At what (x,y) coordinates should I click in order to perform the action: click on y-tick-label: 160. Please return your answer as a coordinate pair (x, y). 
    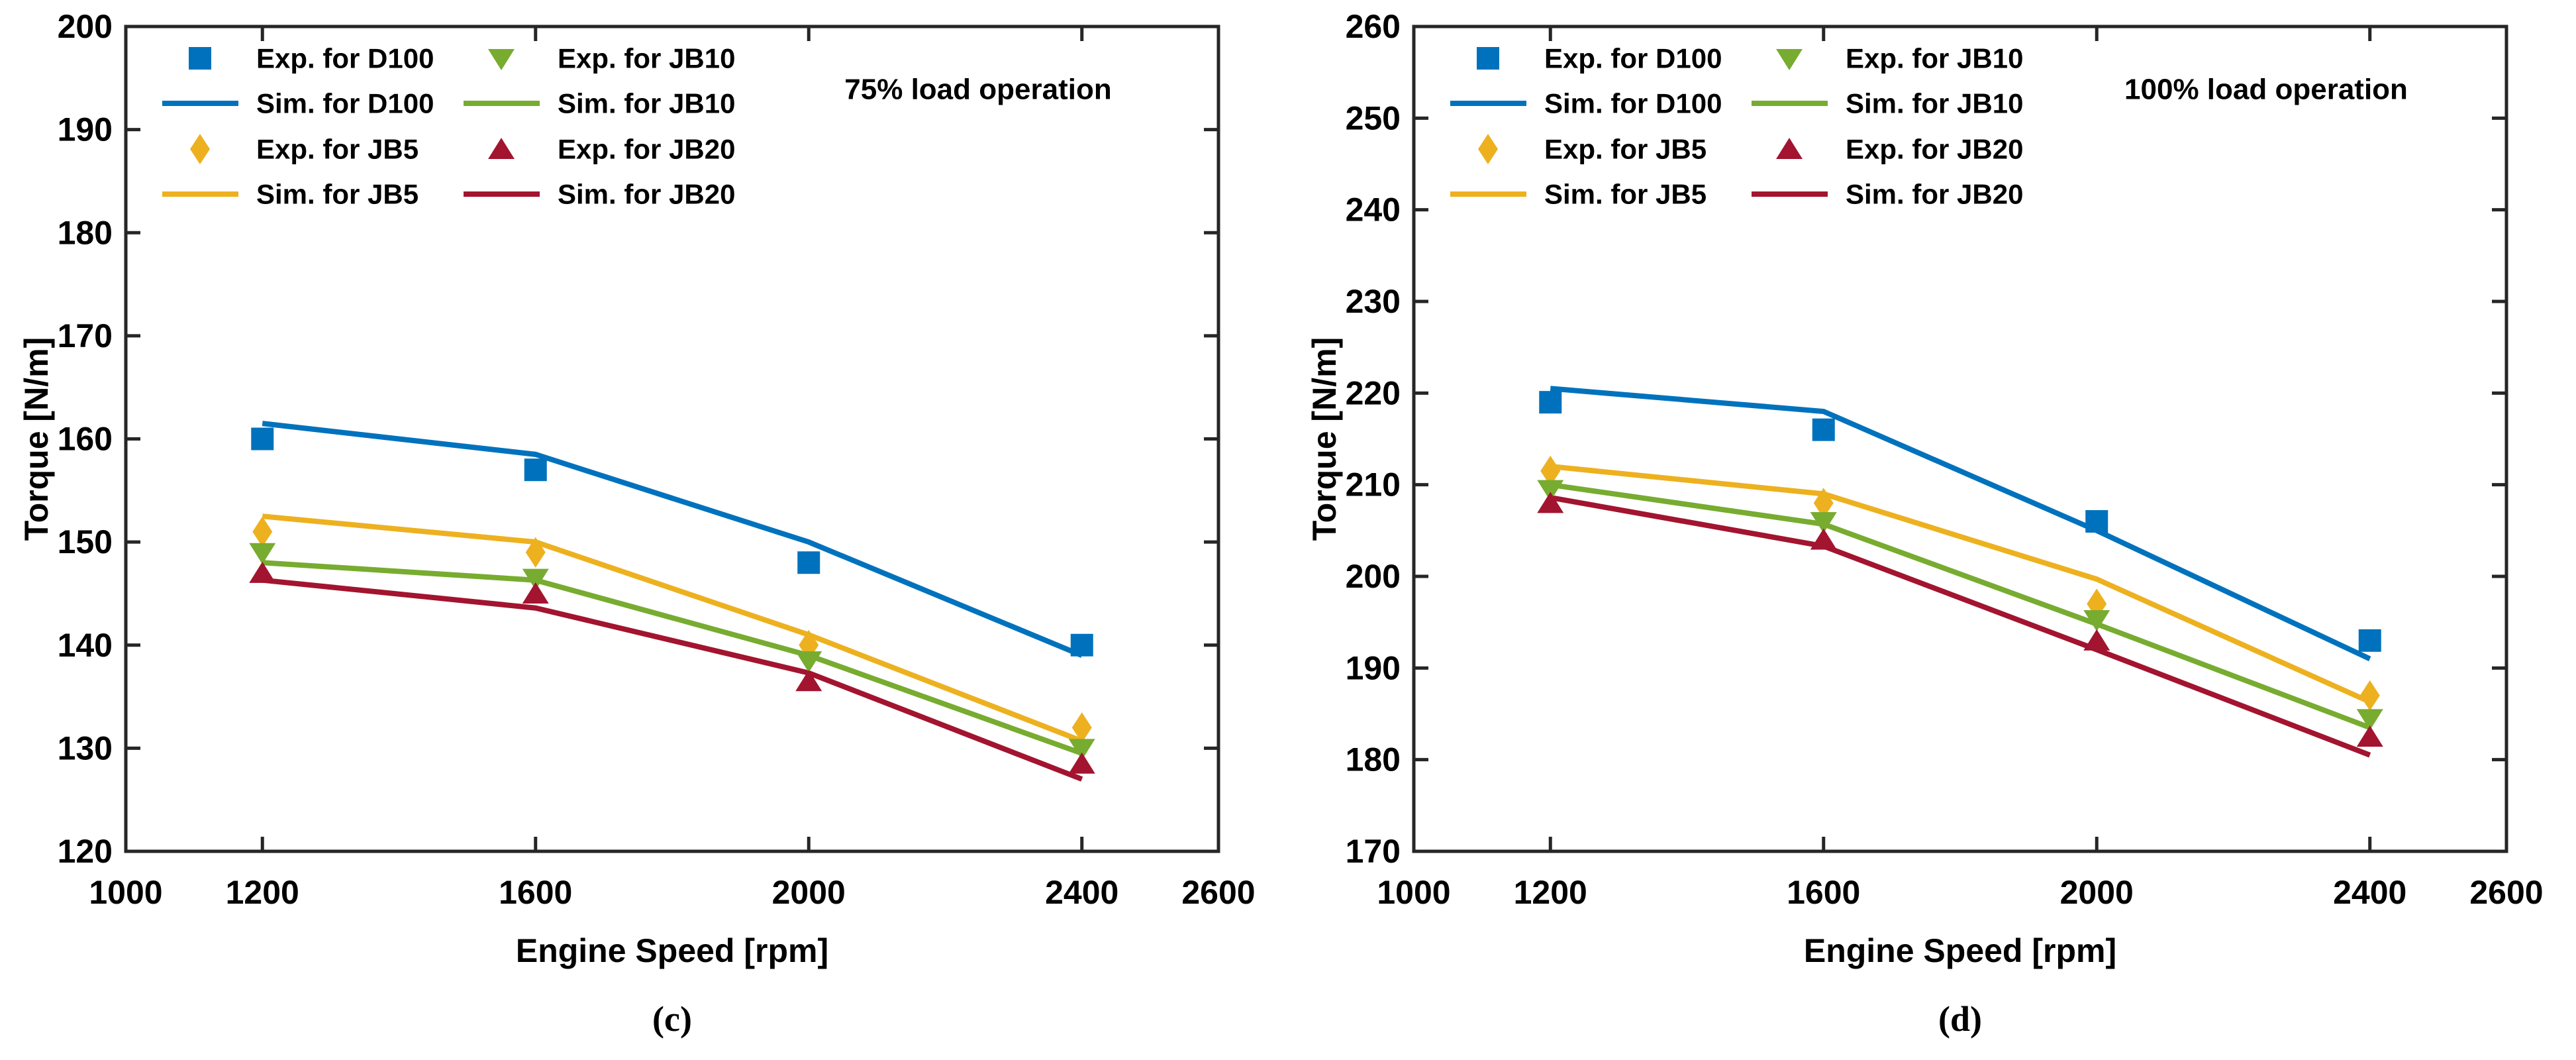
    Looking at the image, I should click on (85, 439).